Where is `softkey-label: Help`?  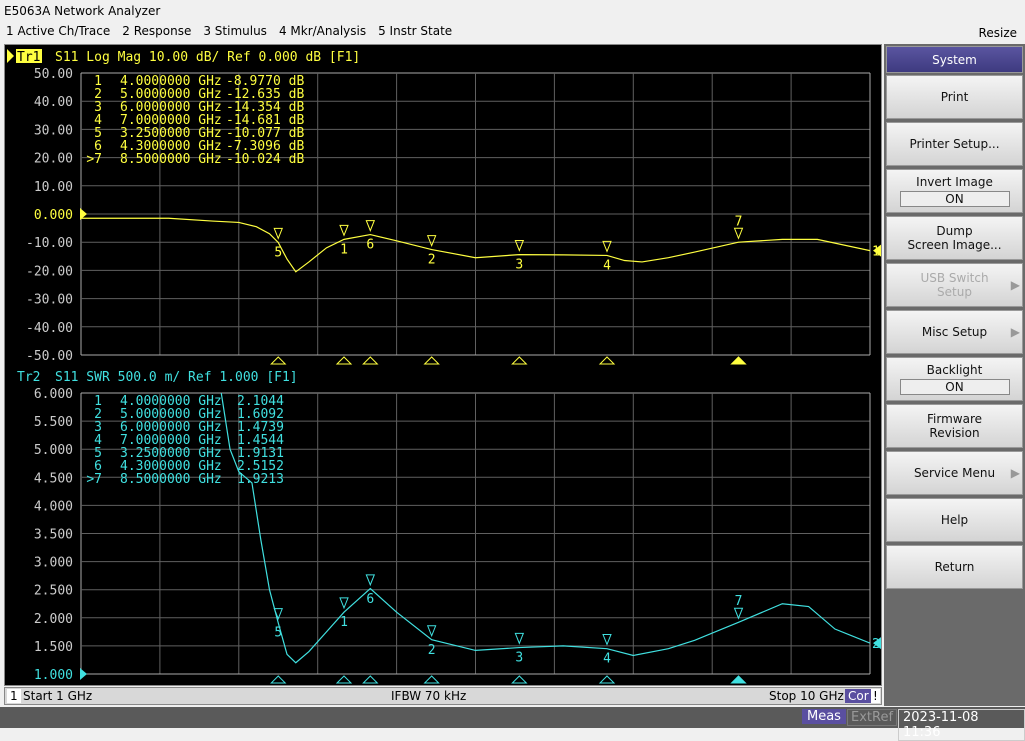 softkey-label: Help is located at coordinates (954, 520).